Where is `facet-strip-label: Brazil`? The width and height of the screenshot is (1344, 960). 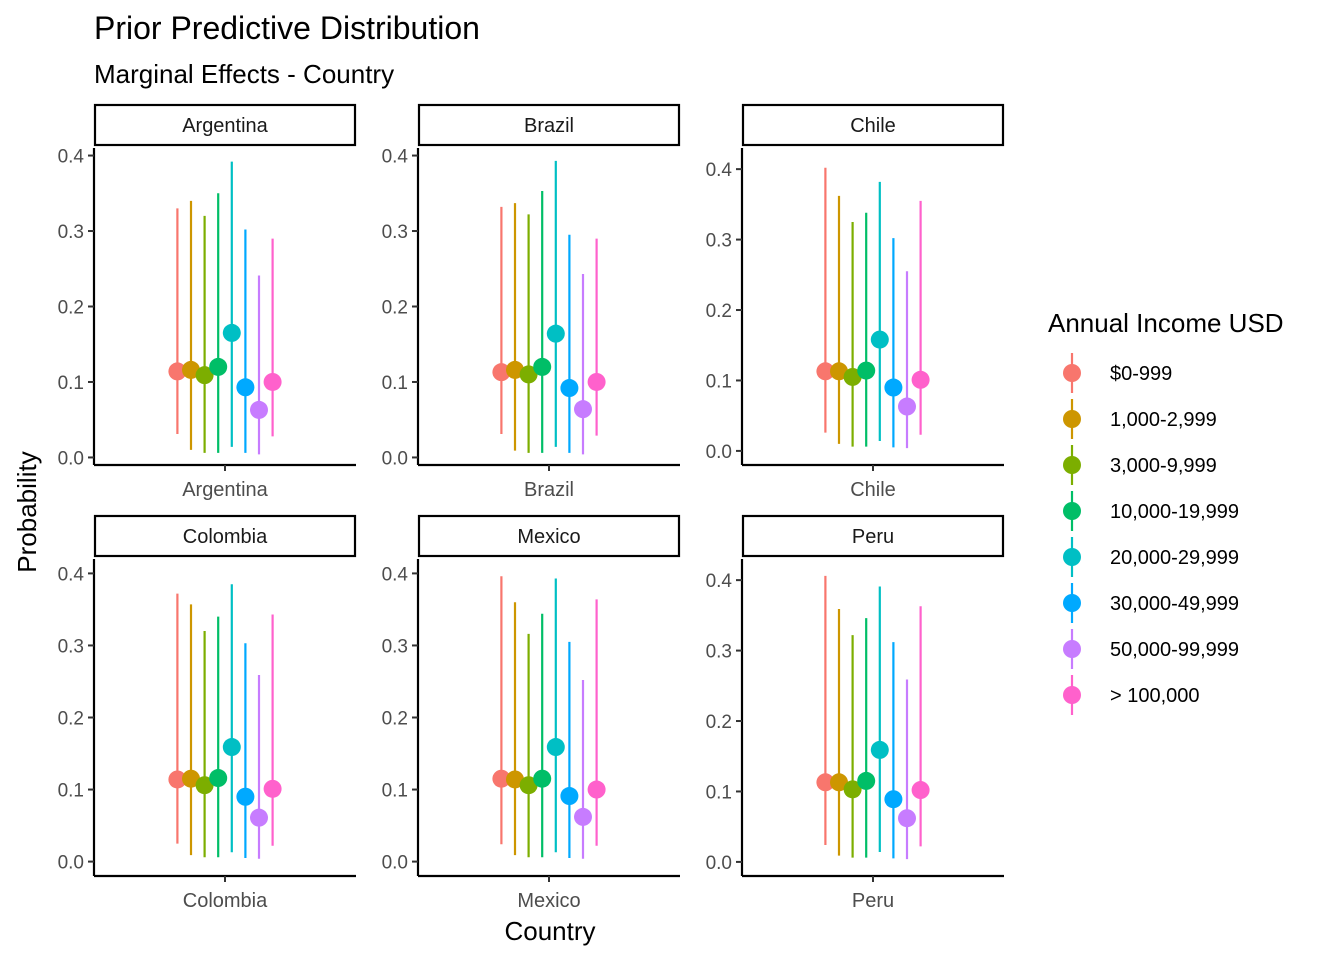
facet-strip-label: Brazil is located at coordinates (549, 126).